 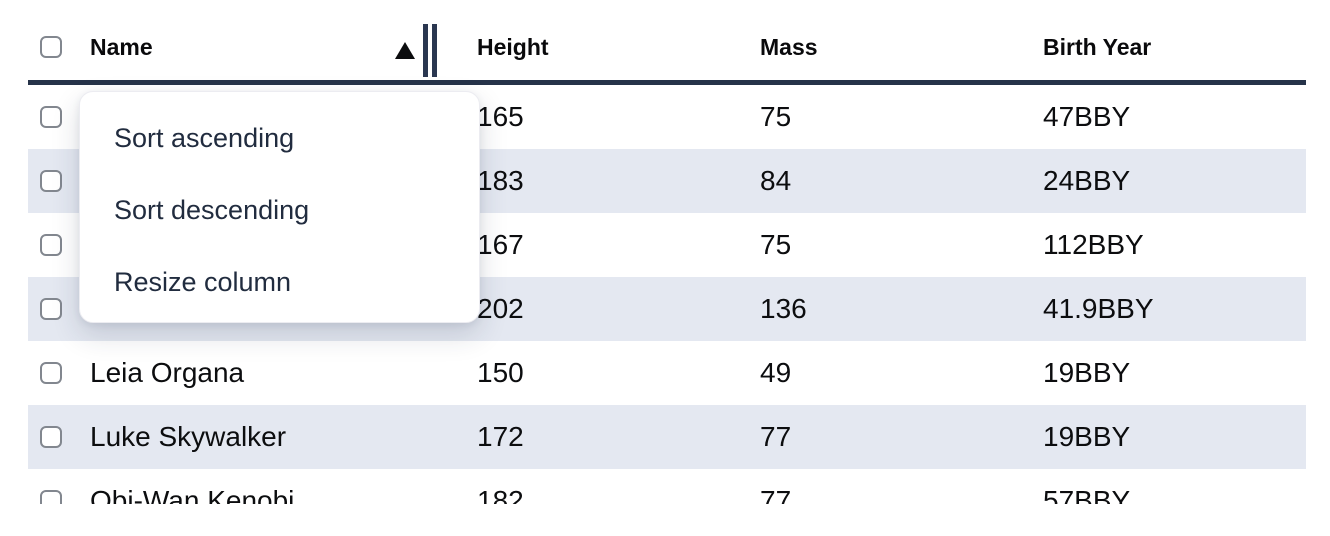 I want to click on cell-height: 182, so click(x=500, y=494).